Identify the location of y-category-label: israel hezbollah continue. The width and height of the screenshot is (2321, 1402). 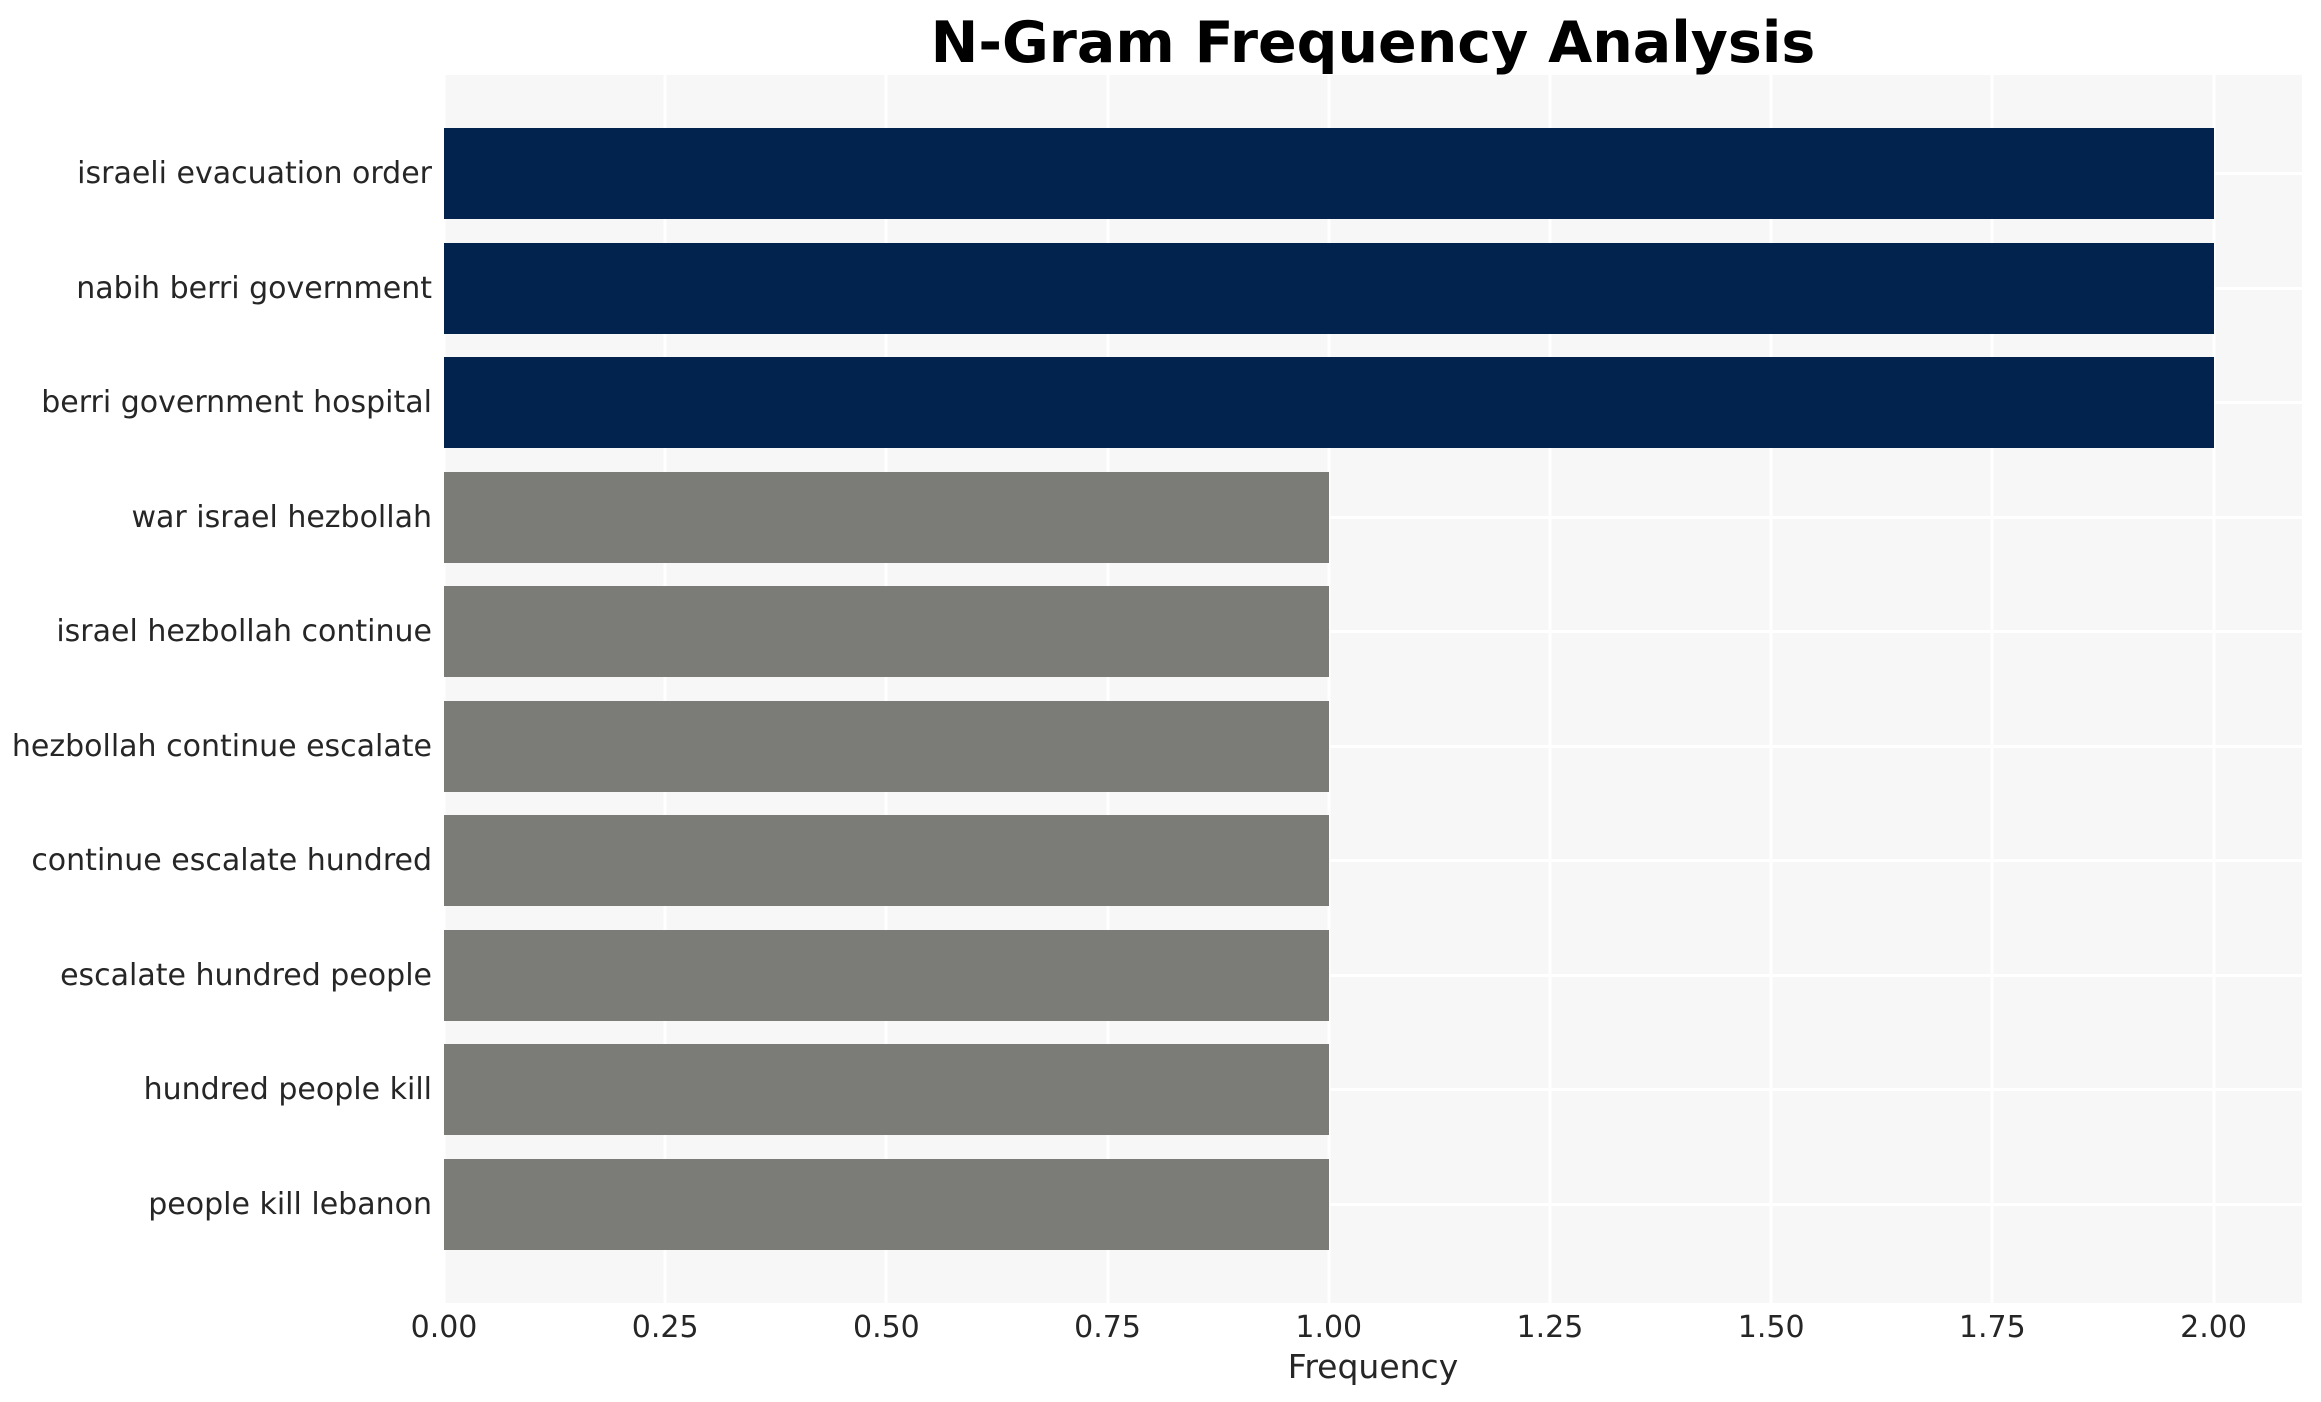
(244, 632).